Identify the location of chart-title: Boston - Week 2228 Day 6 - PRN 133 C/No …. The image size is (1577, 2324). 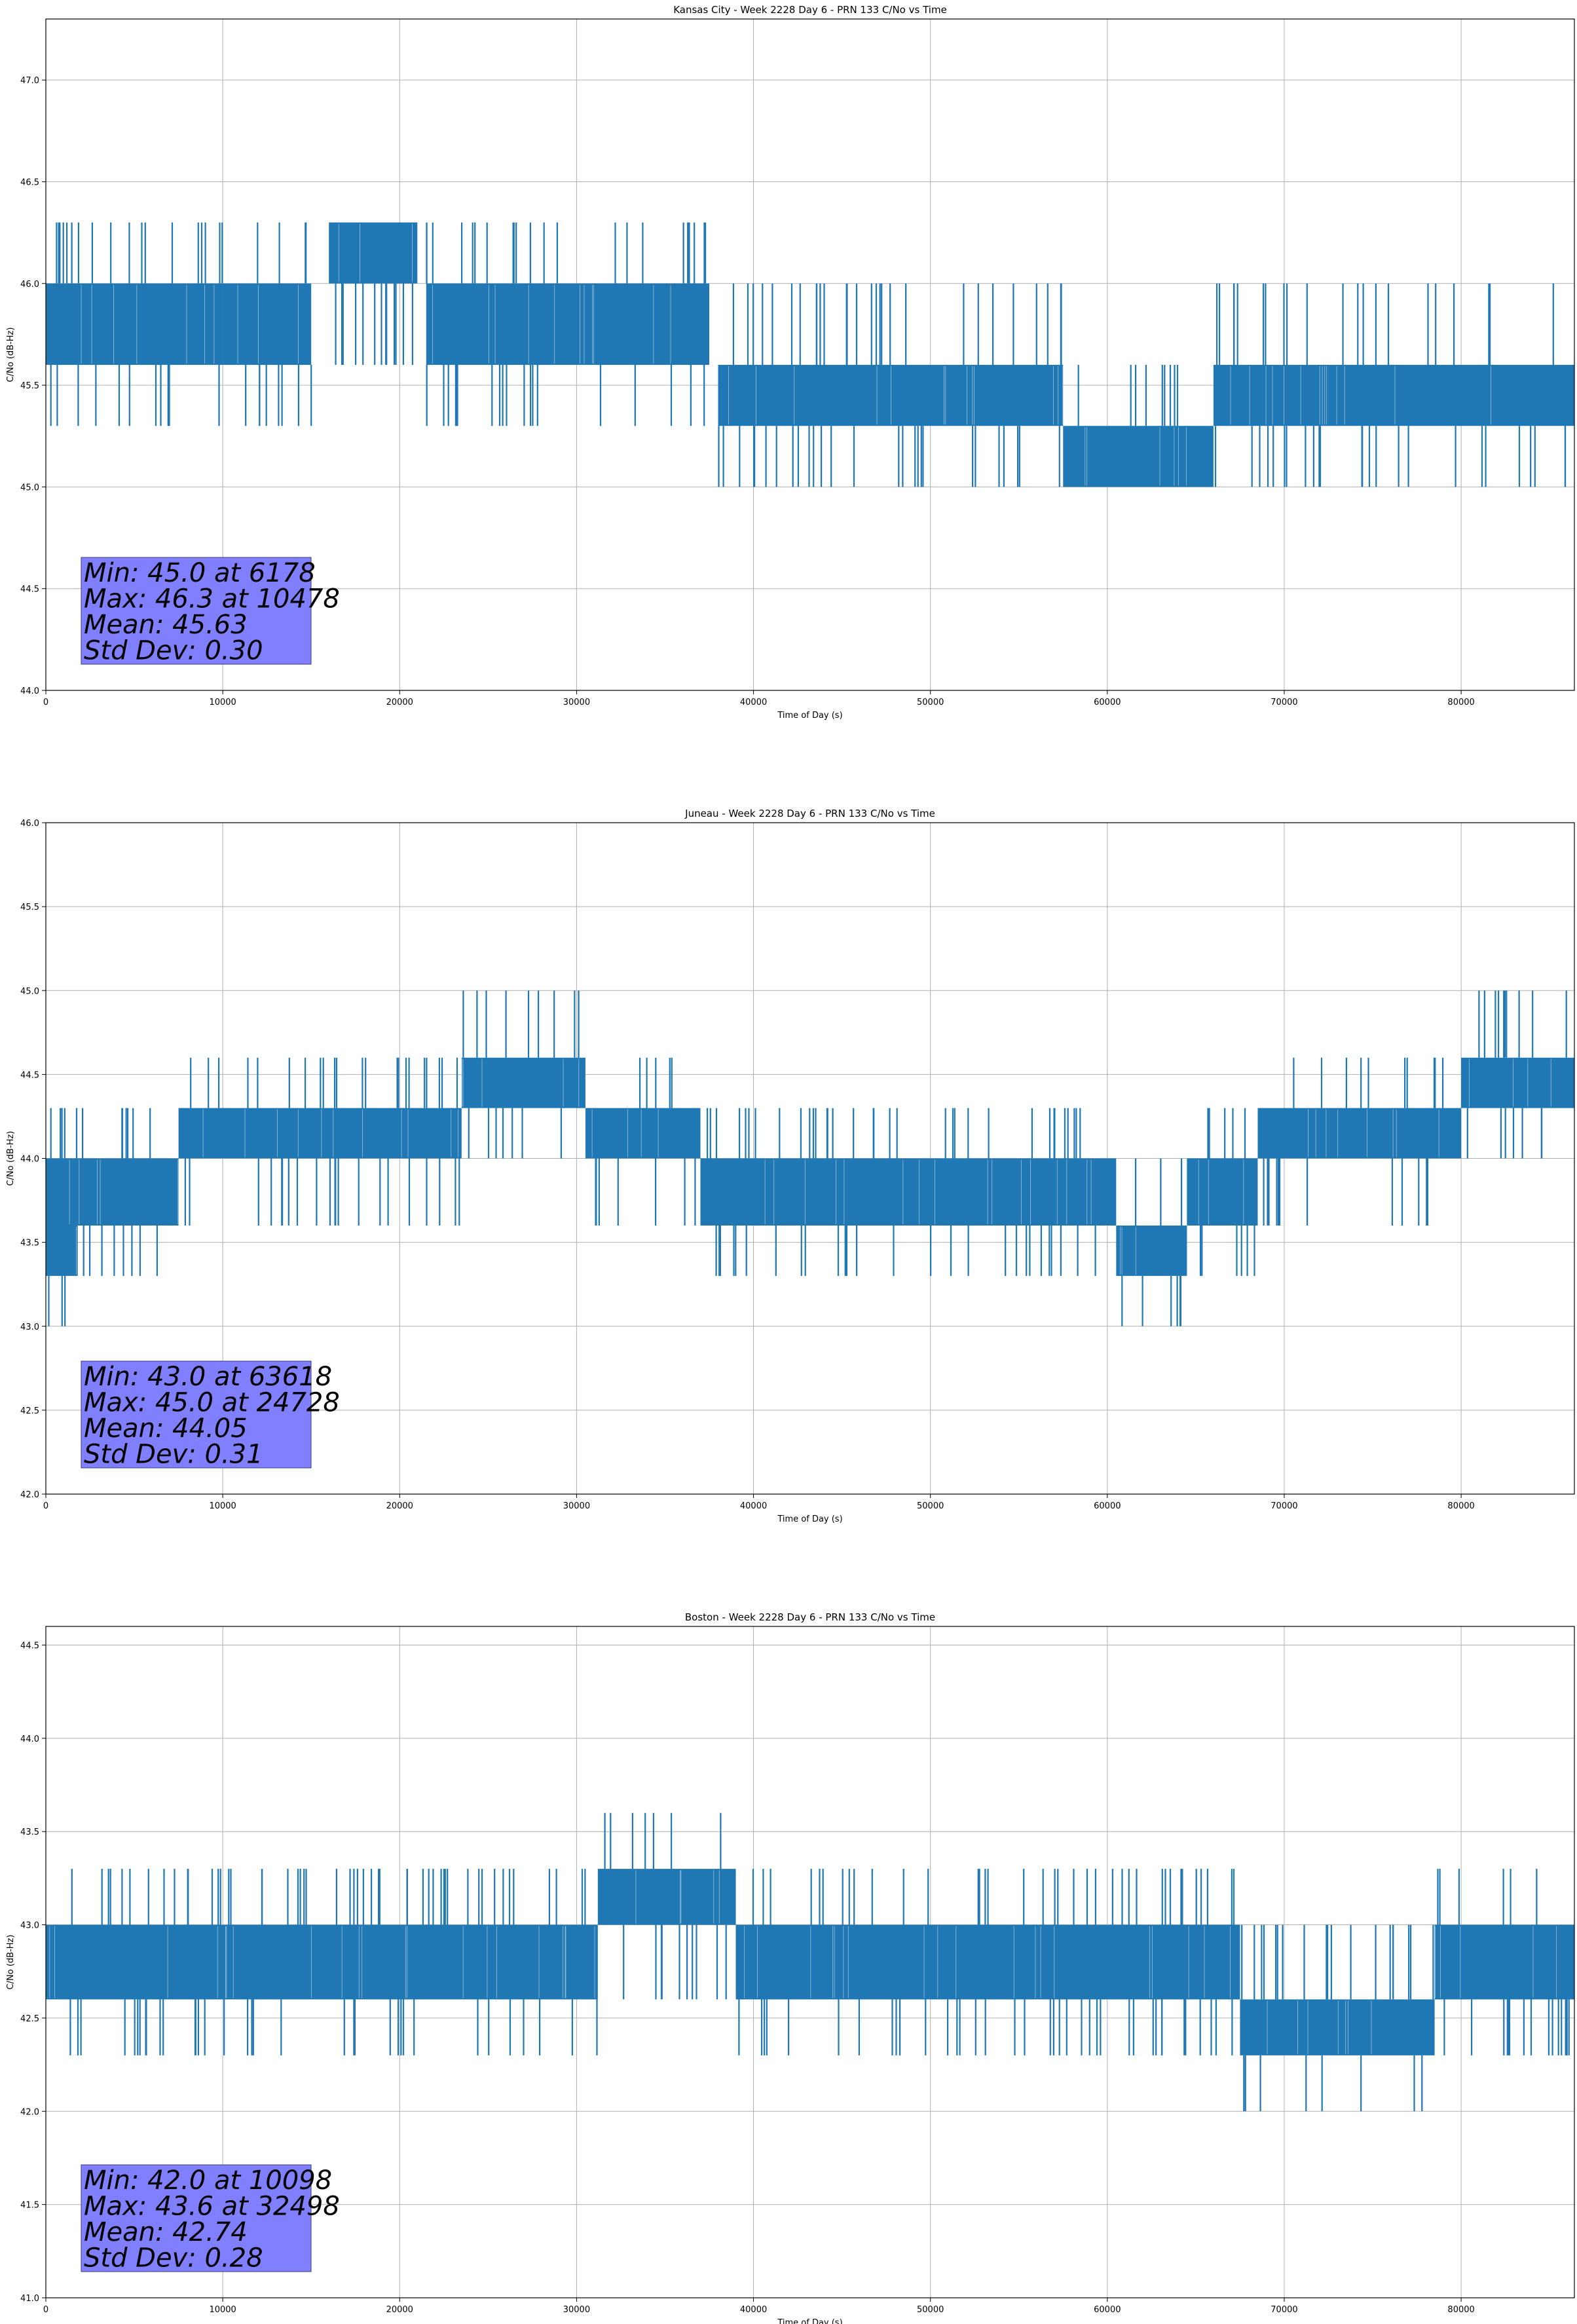
(810, 1617).